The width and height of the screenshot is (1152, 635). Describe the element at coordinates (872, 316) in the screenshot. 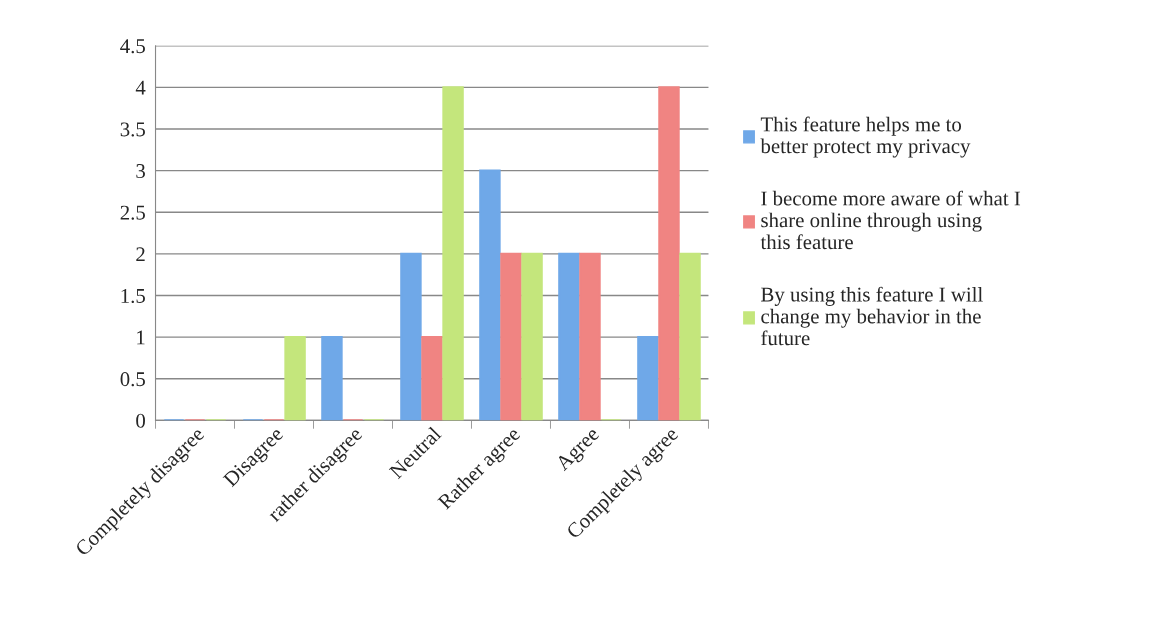

I see `legend-label: By using this feature I will change my behavior in the future` at that location.